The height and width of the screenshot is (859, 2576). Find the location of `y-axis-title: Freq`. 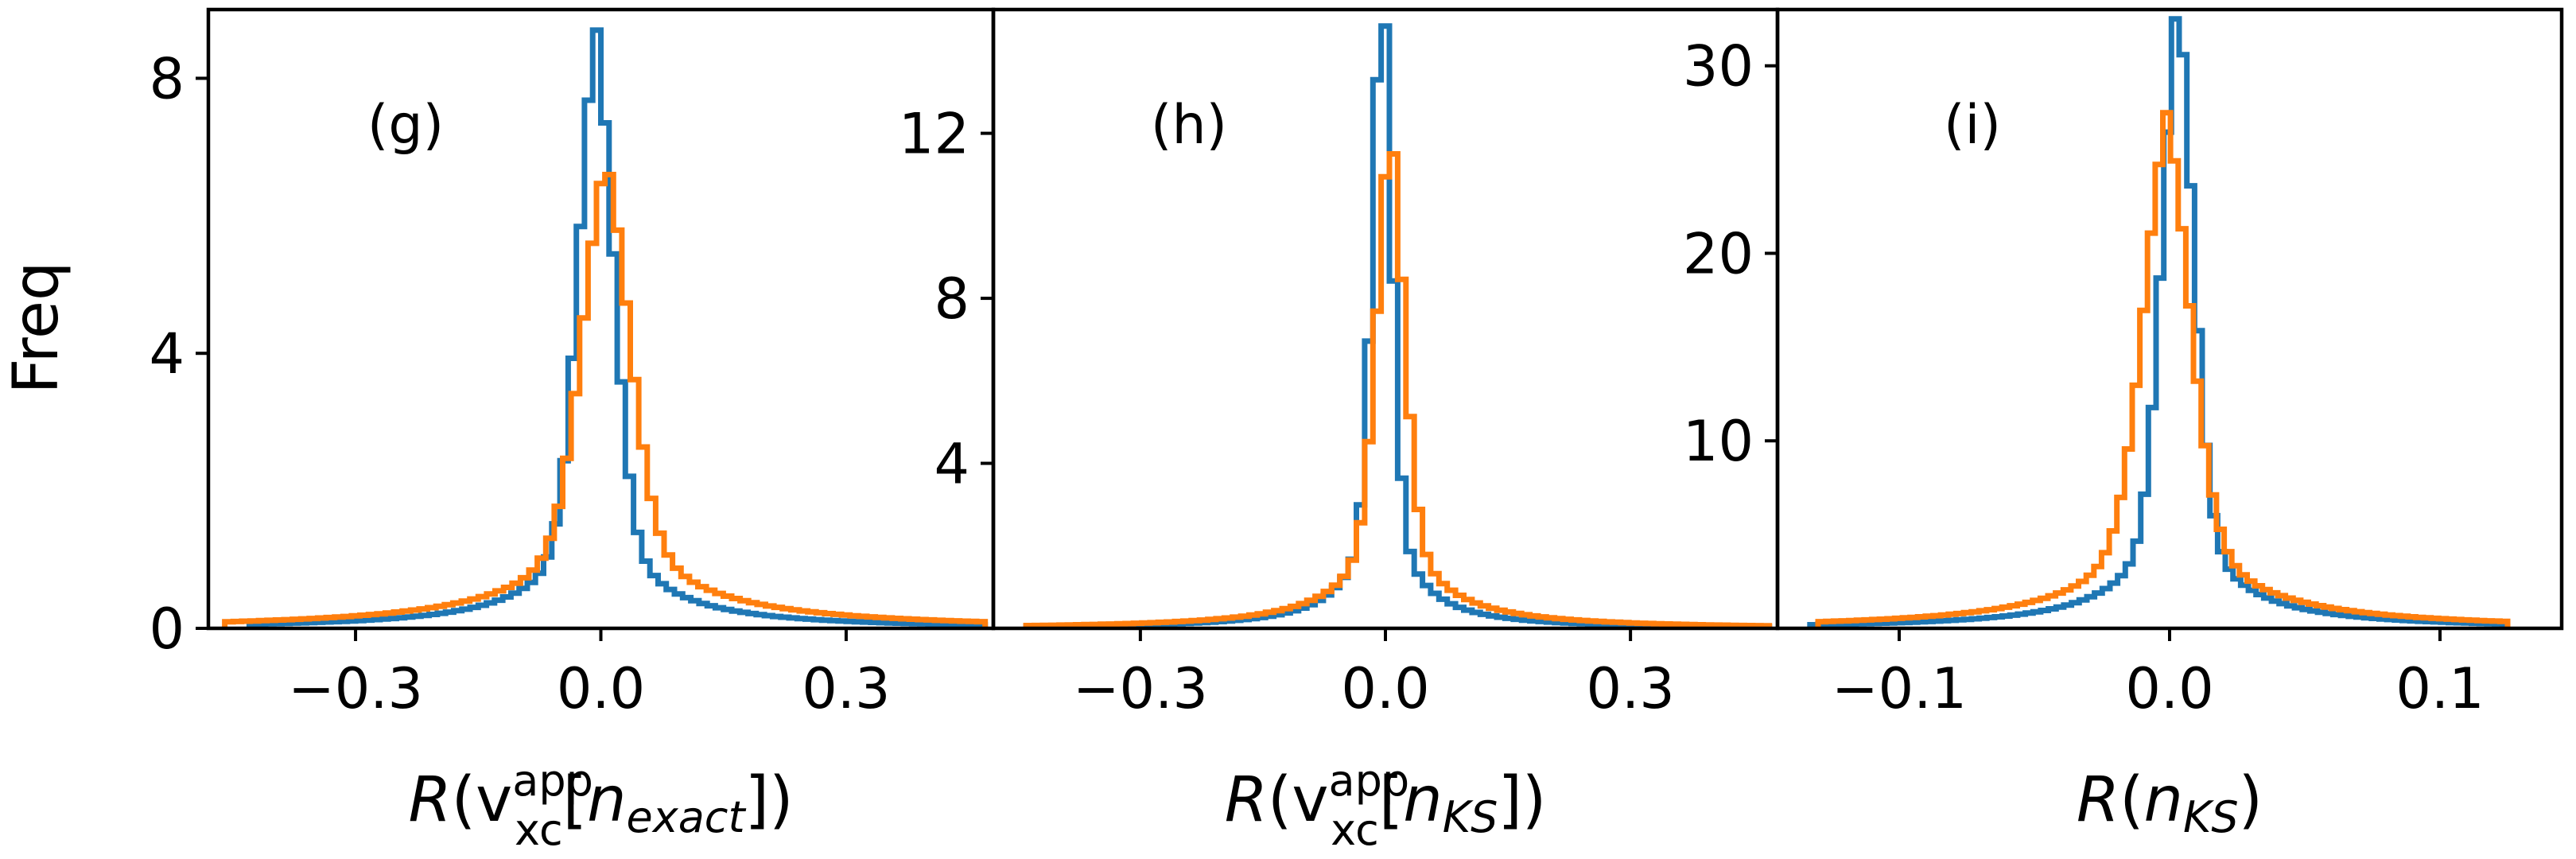

y-axis-title: Freq is located at coordinates (36, 327).